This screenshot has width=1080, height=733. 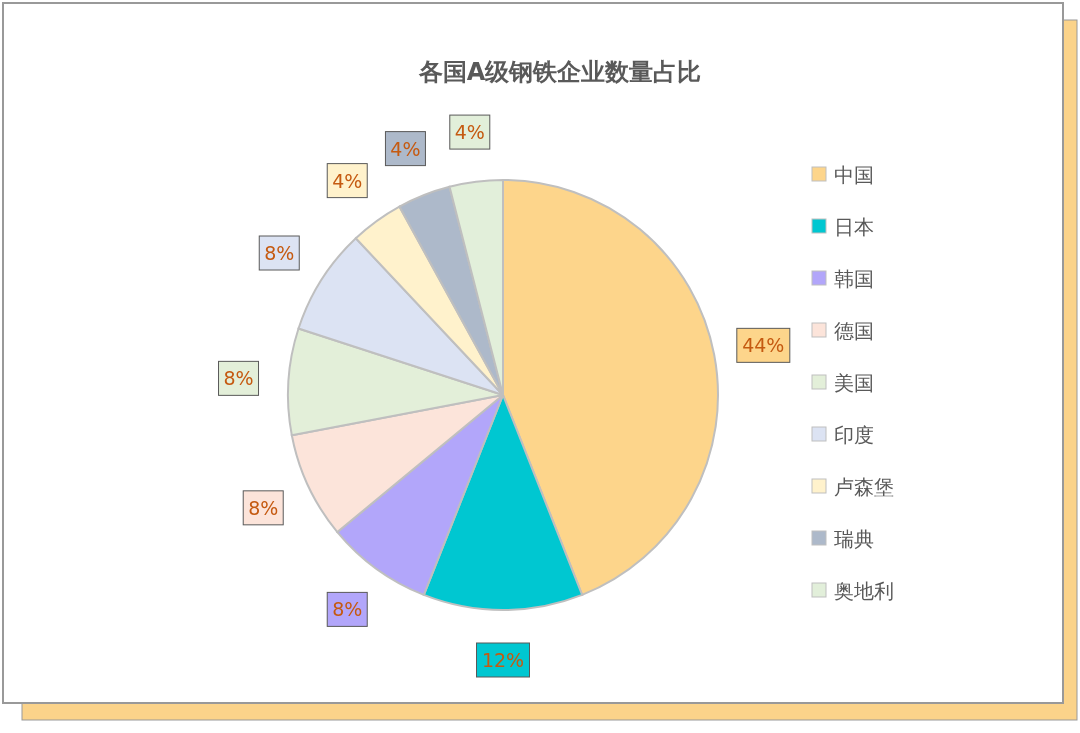 I want to click on legend-label: 德国, so click(x=854, y=331).